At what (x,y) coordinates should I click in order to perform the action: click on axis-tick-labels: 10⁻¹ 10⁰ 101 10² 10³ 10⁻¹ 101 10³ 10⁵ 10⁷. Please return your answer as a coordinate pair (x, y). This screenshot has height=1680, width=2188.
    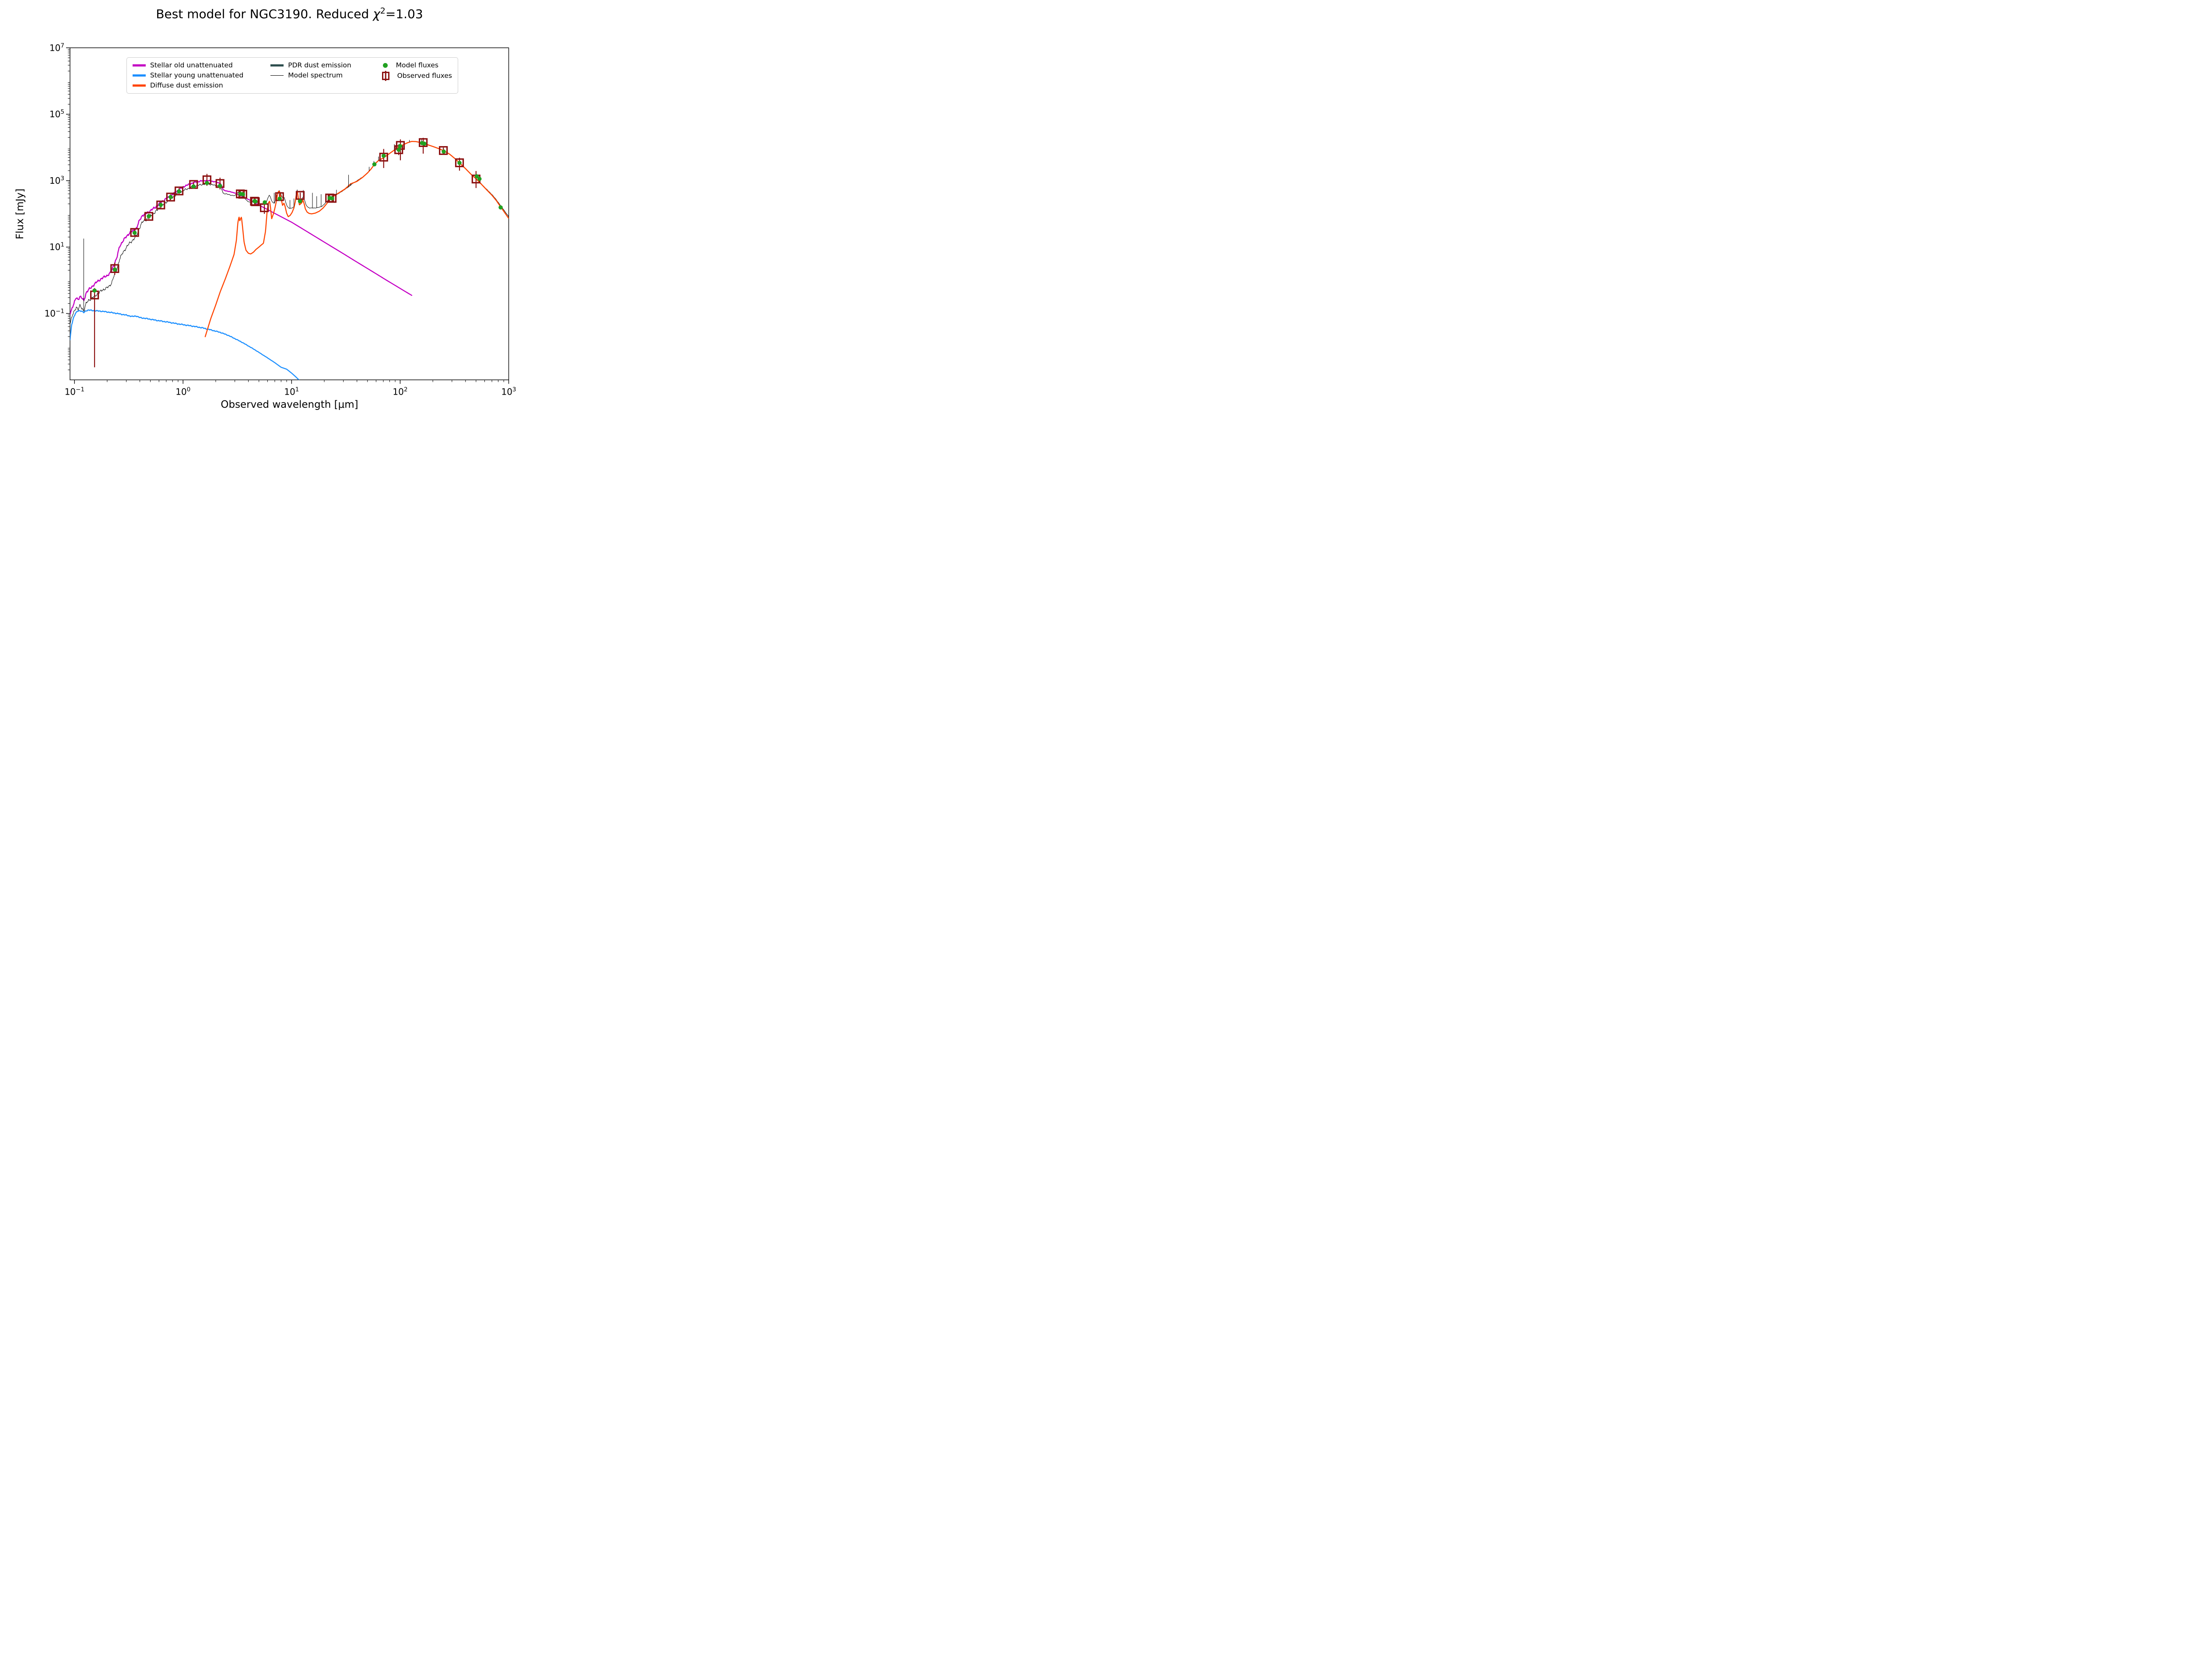
    Looking at the image, I should click on (280, 219).